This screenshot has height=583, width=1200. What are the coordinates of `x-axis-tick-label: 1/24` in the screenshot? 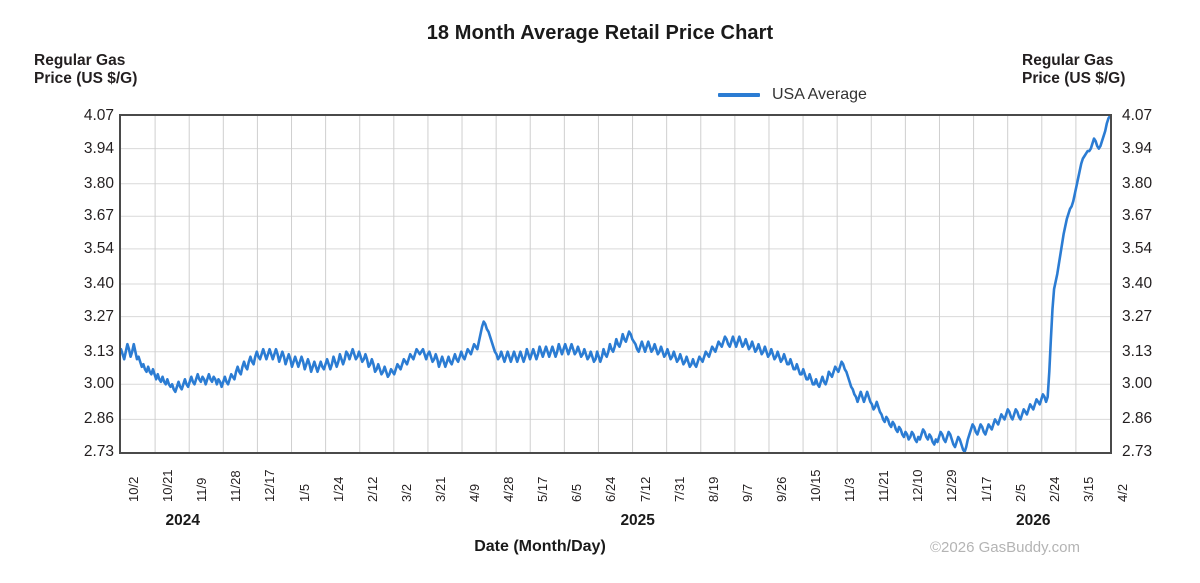 It's located at (338, 489).